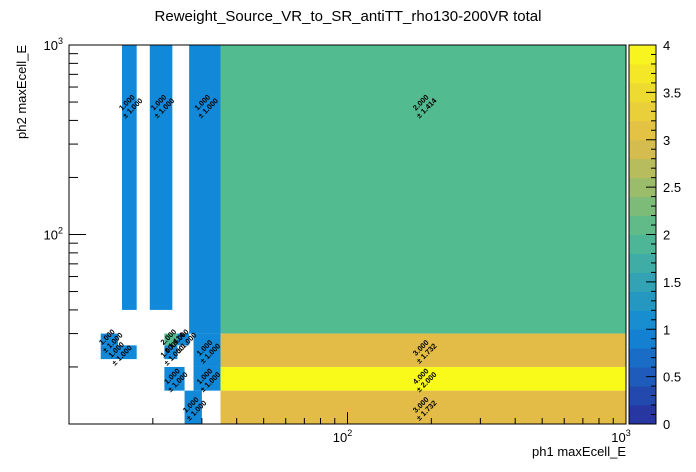 The width and height of the screenshot is (696, 472). What do you see at coordinates (65, 202) in the screenshot?
I see `y-axis: 10² 10³` at bounding box center [65, 202].